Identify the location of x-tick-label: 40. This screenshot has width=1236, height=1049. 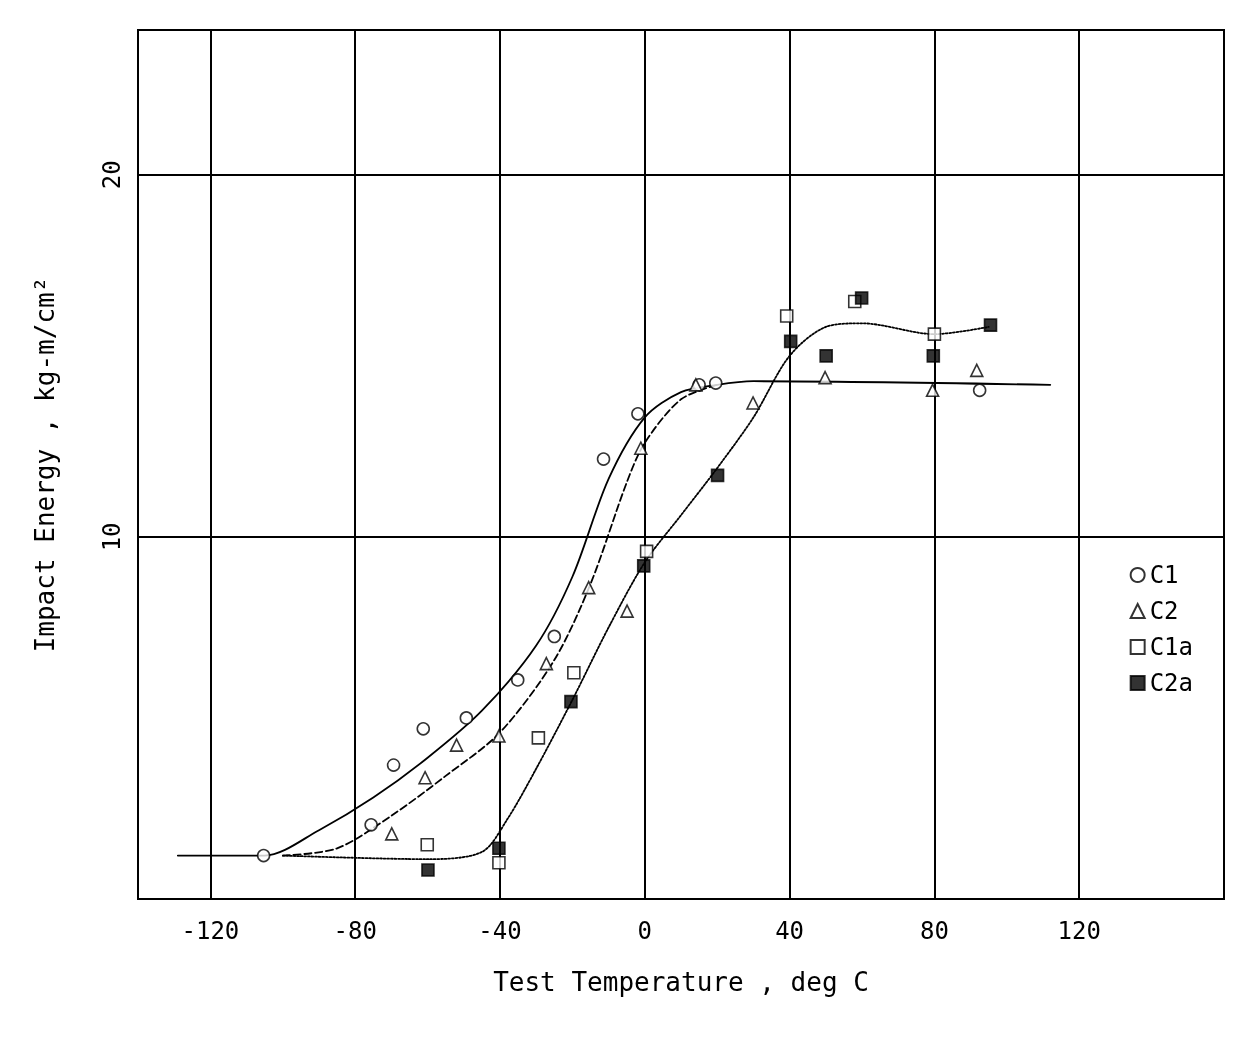
(790, 931).